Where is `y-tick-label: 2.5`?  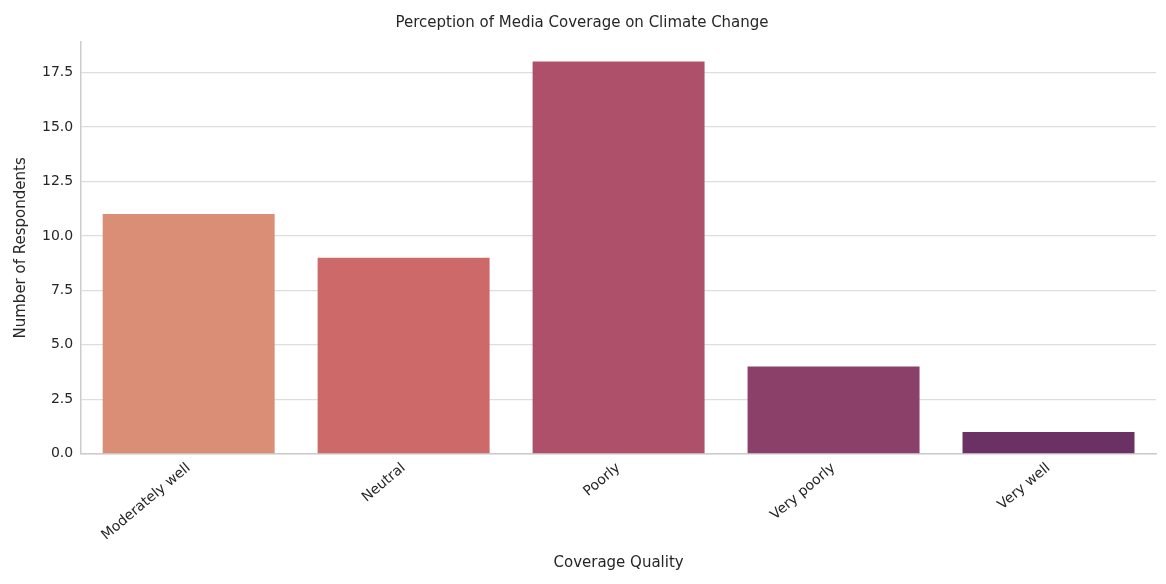 y-tick-label: 2.5 is located at coordinates (62, 397).